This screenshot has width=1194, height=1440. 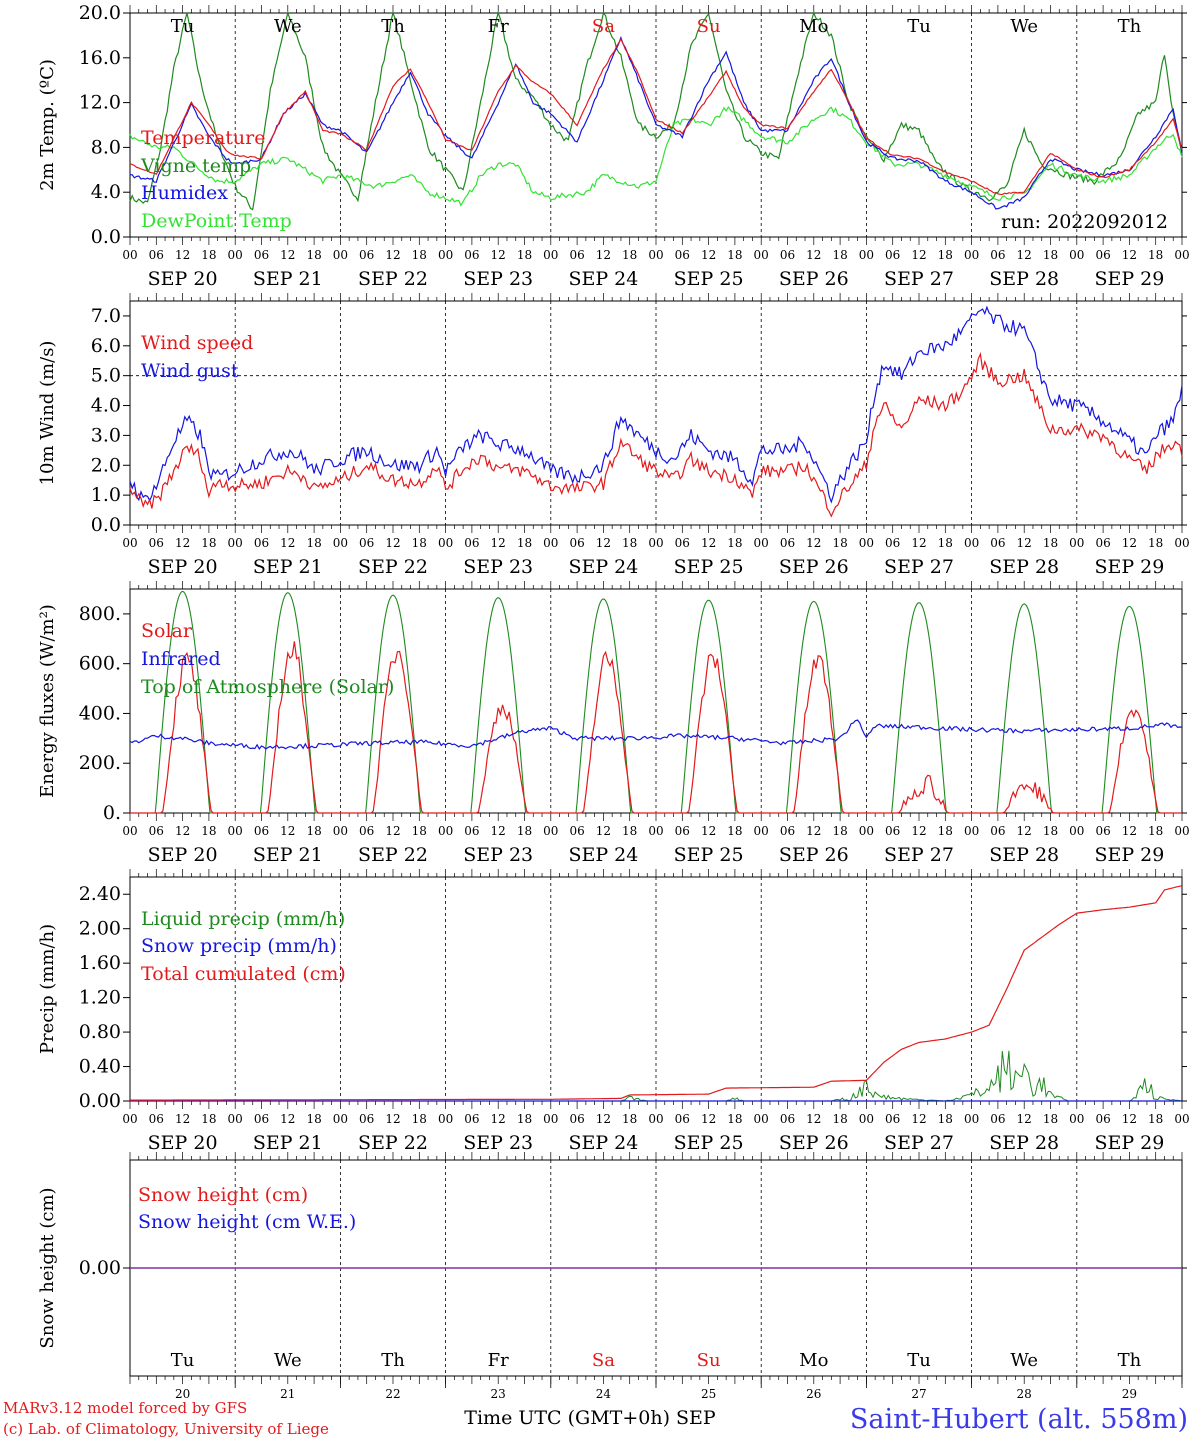 What do you see at coordinates (100, 103) in the screenshot?
I see `y-tick-label: 12.0` at bounding box center [100, 103].